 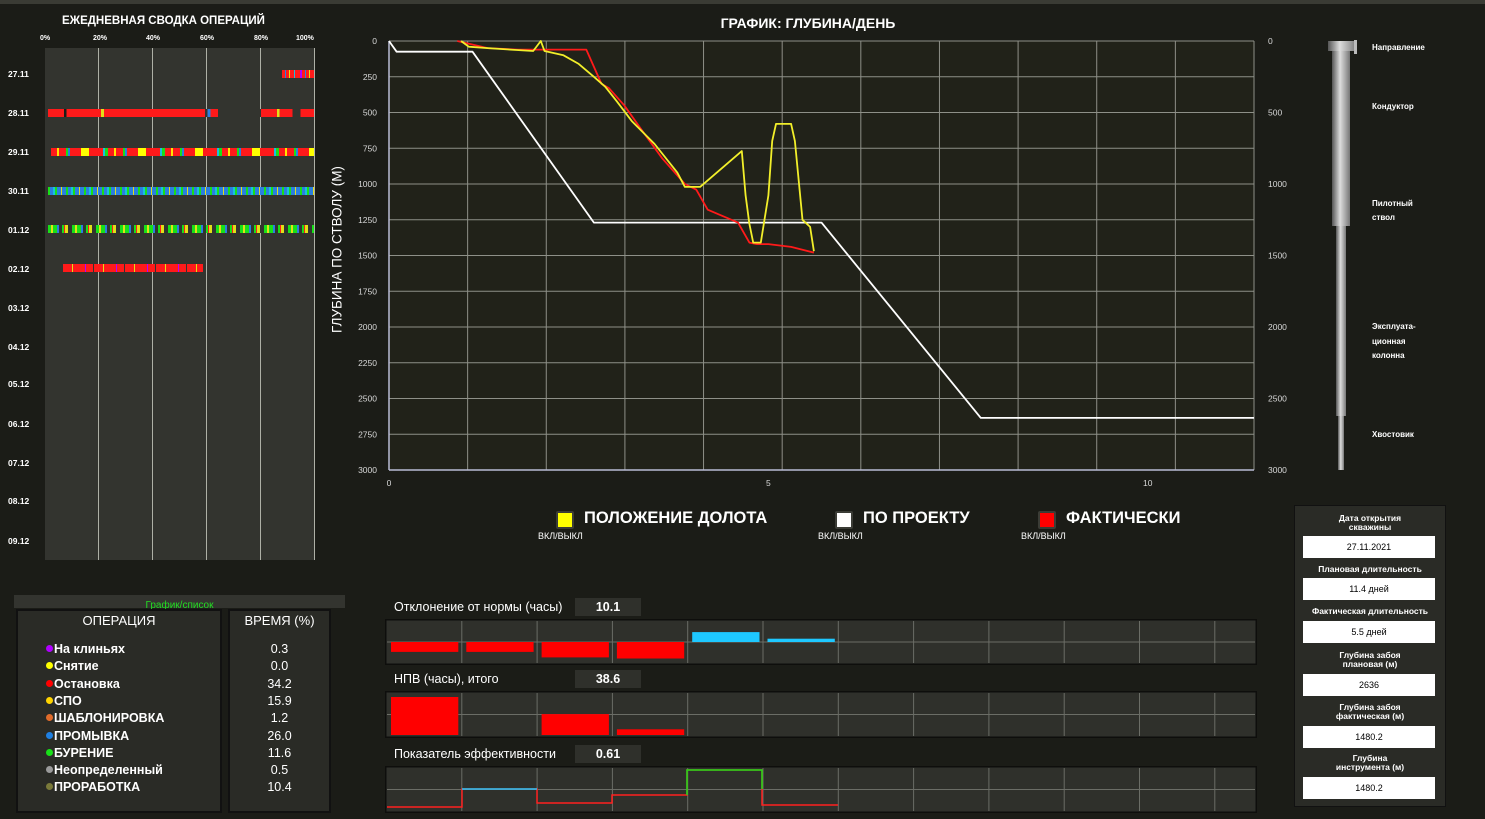 I want to click on y-tick-label-right: 0, so click(x=1270, y=41).